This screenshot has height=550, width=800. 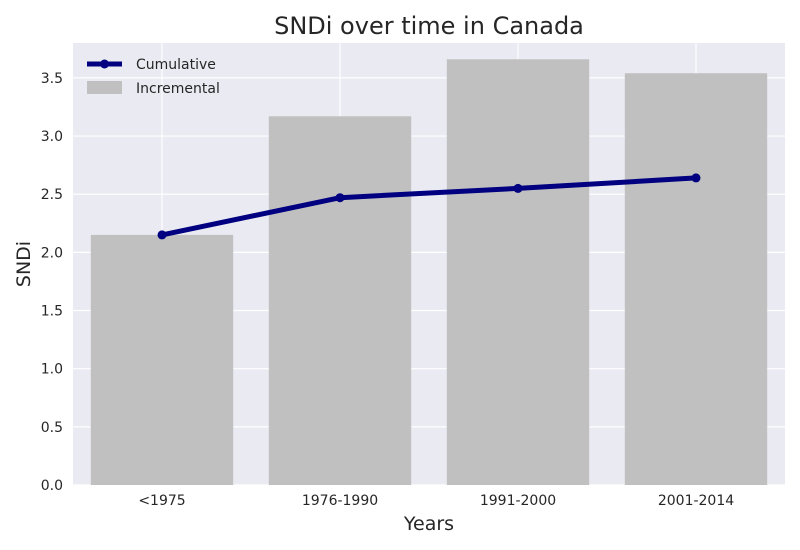 What do you see at coordinates (696, 501) in the screenshot?
I see `x-tick-label: 2001-2014` at bounding box center [696, 501].